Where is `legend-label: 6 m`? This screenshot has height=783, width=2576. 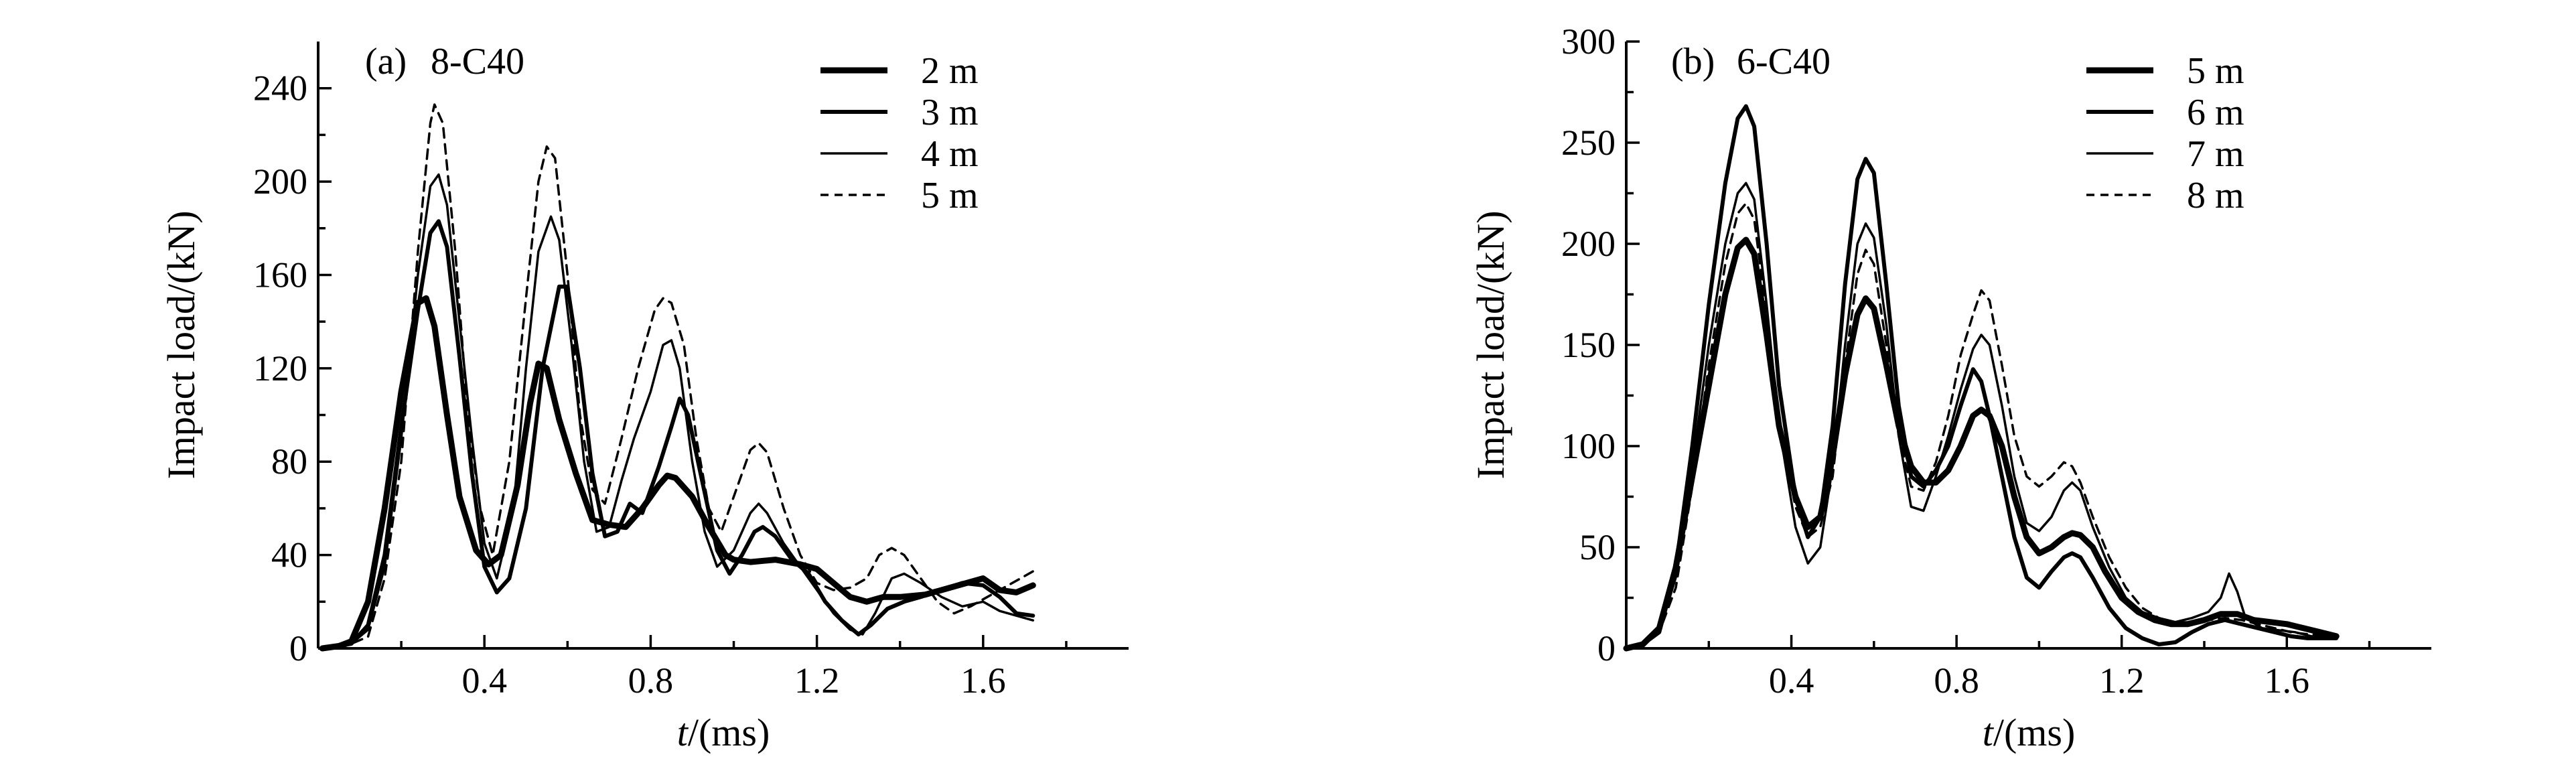 legend-label: 6 m is located at coordinates (2215, 112).